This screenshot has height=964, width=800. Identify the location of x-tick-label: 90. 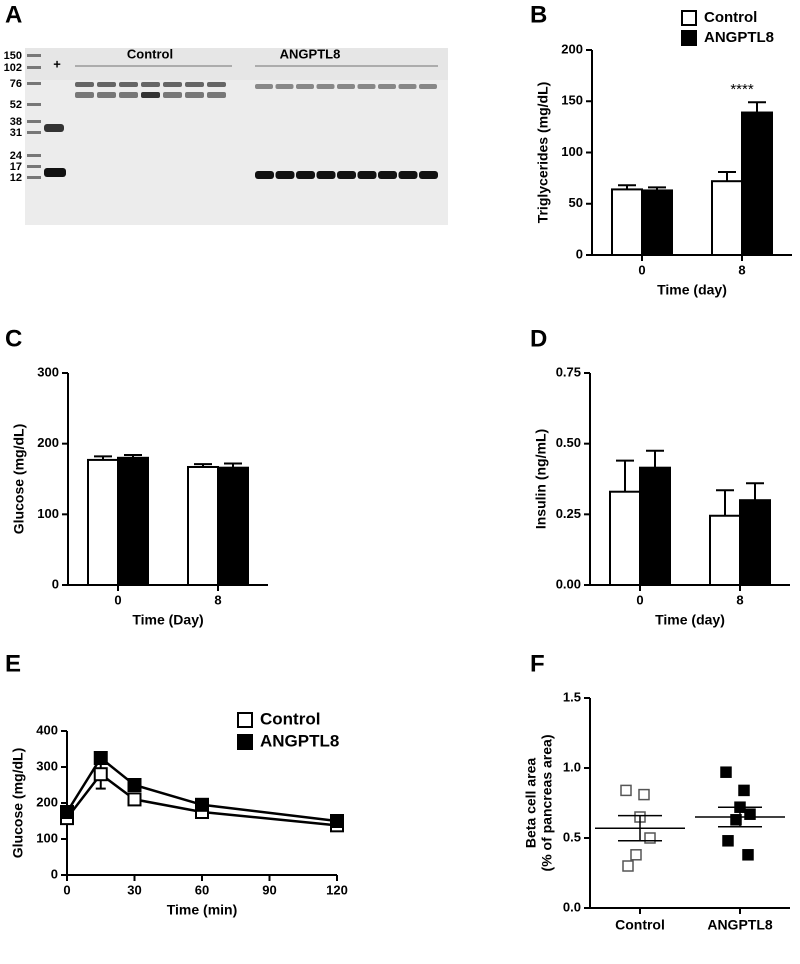
(269, 889).